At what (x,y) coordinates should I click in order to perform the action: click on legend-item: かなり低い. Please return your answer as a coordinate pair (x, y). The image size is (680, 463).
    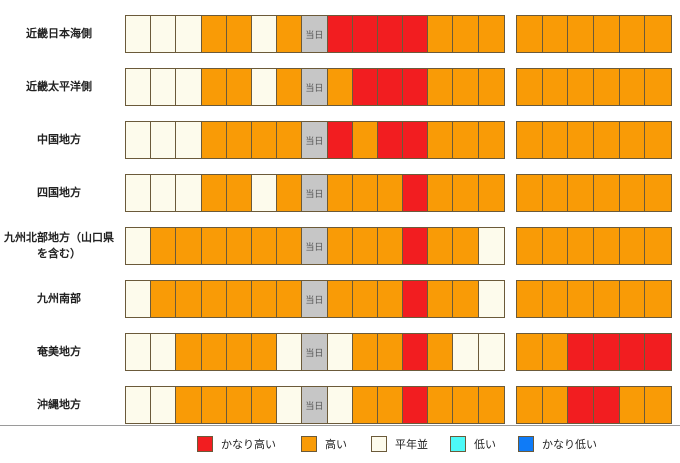
    Looking at the image, I should click on (557, 444).